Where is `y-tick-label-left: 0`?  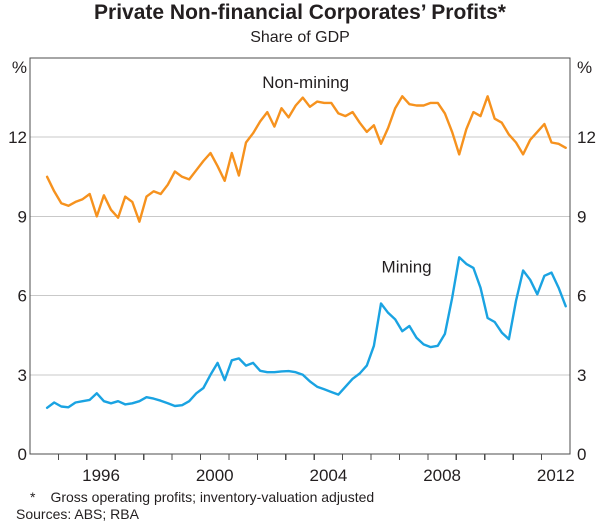
y-tick-label-left: 0 is located at coordinates (22, 454).